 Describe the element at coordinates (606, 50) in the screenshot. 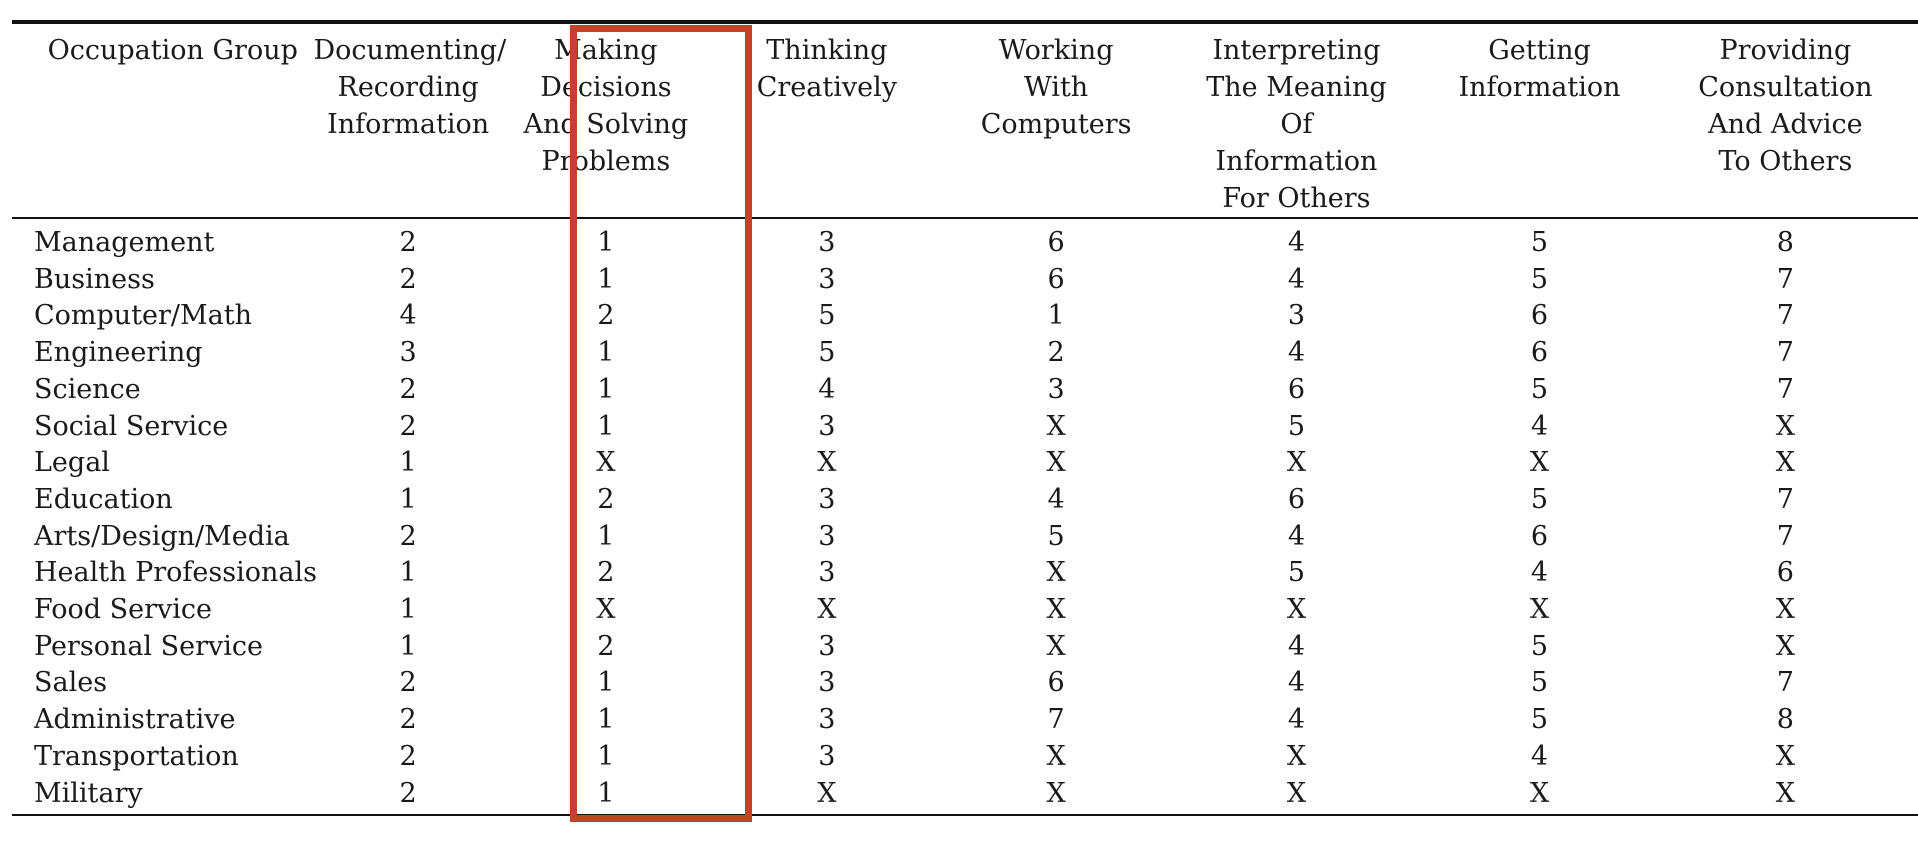

I see `header-line: Making` at that location.